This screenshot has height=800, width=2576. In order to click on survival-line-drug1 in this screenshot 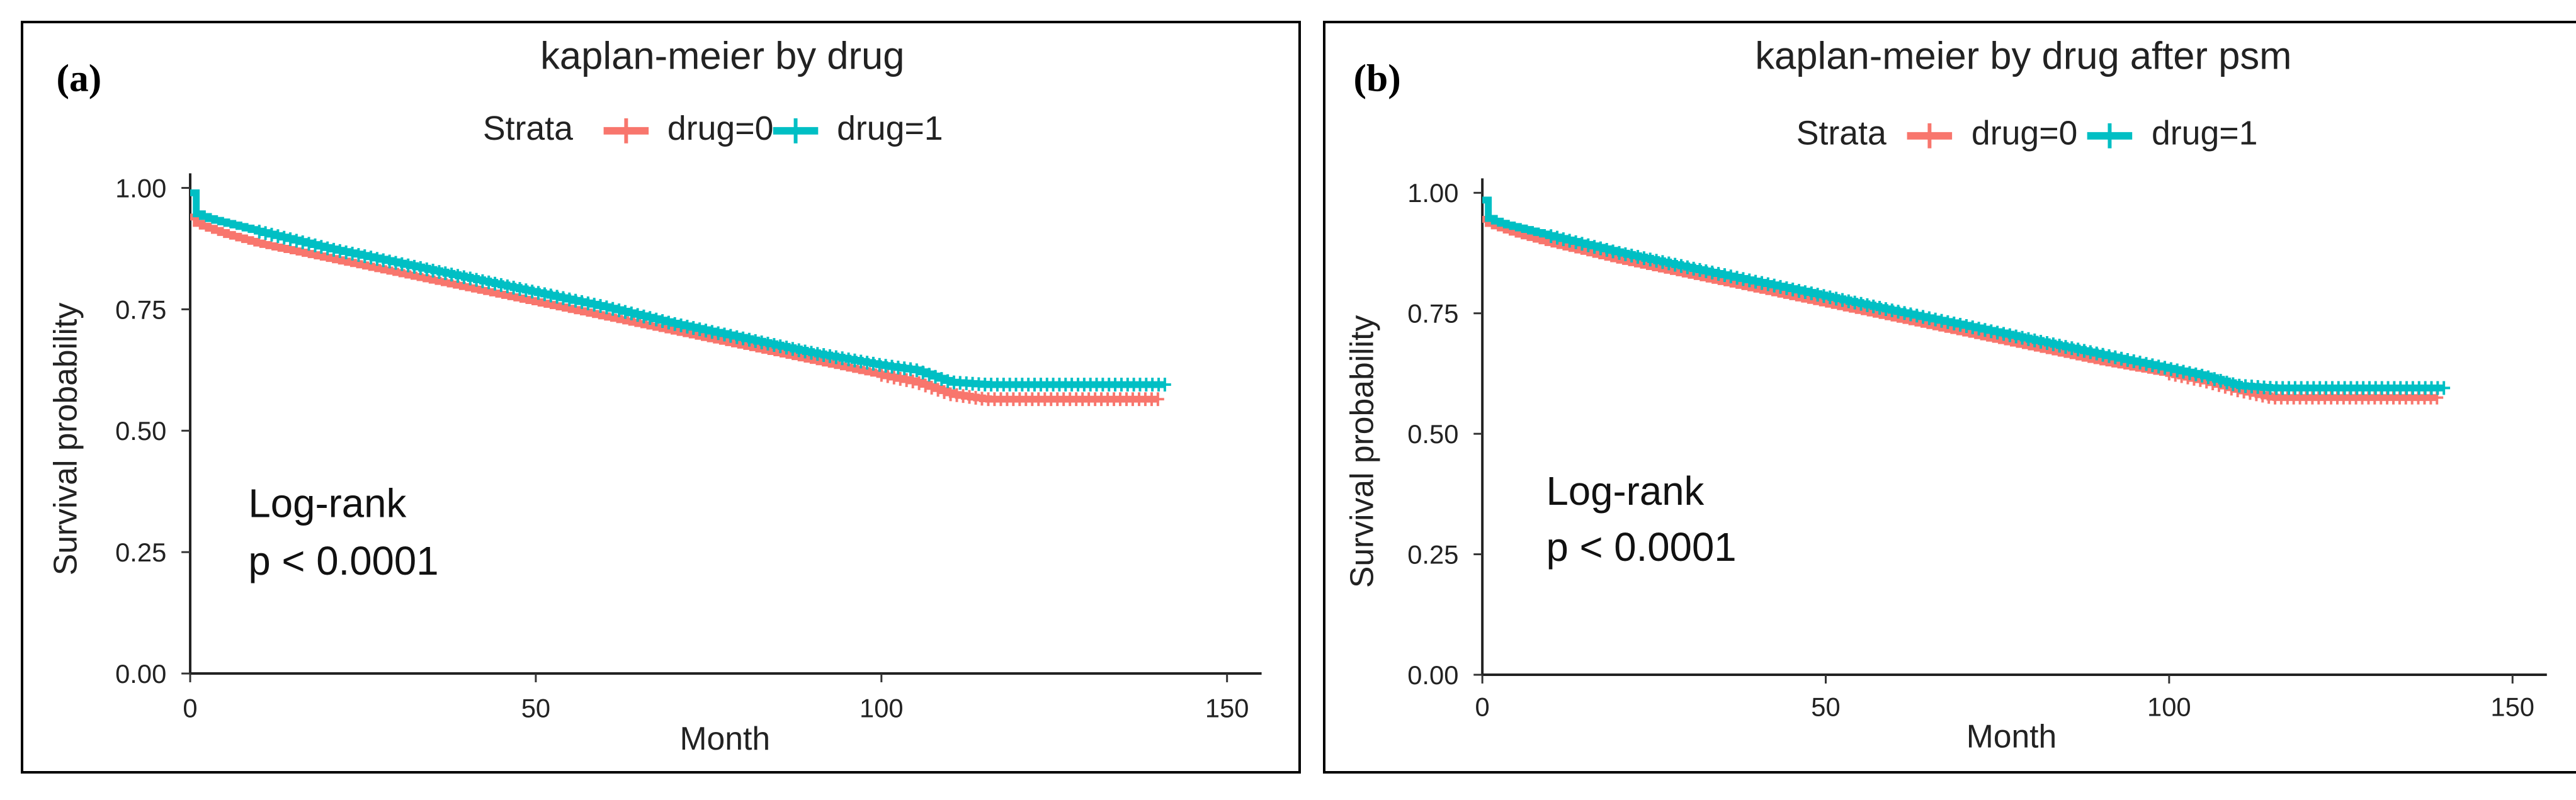, I will do `click(677, 288)`.